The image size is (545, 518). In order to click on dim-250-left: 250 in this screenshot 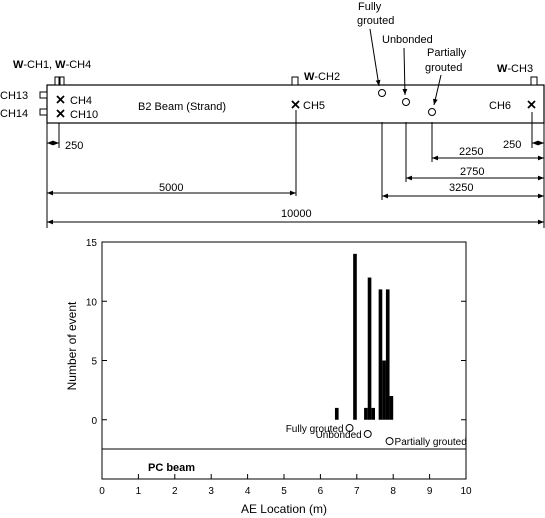, I will do `click(74, 146)`.